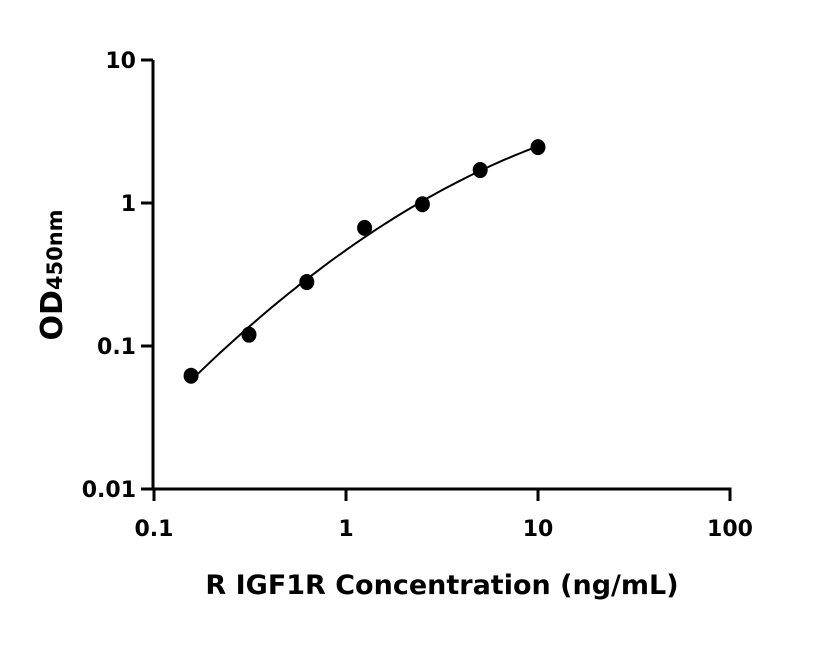  Describe the element at coordinates (55, 249) in the screenshot. I see `y-axis-label-sub: 450nm` at that location.